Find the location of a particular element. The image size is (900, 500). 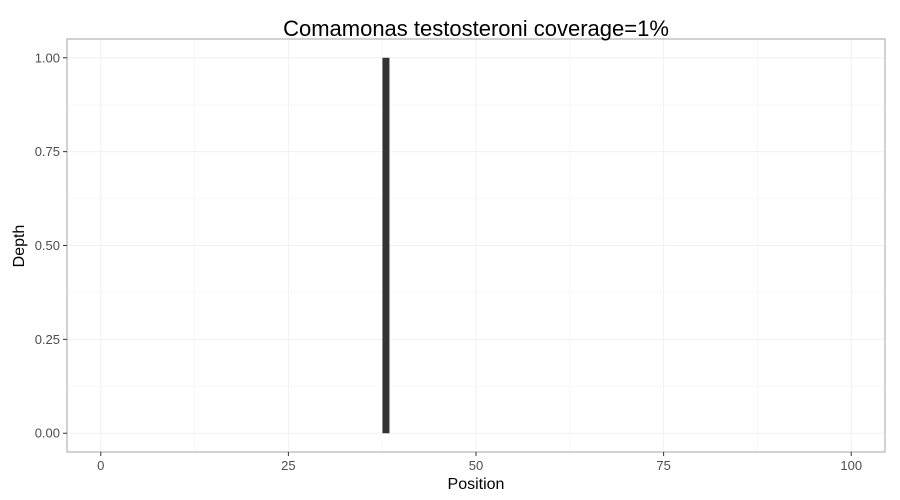

x-tick-label: 50 is located at coordinates (476, 465).